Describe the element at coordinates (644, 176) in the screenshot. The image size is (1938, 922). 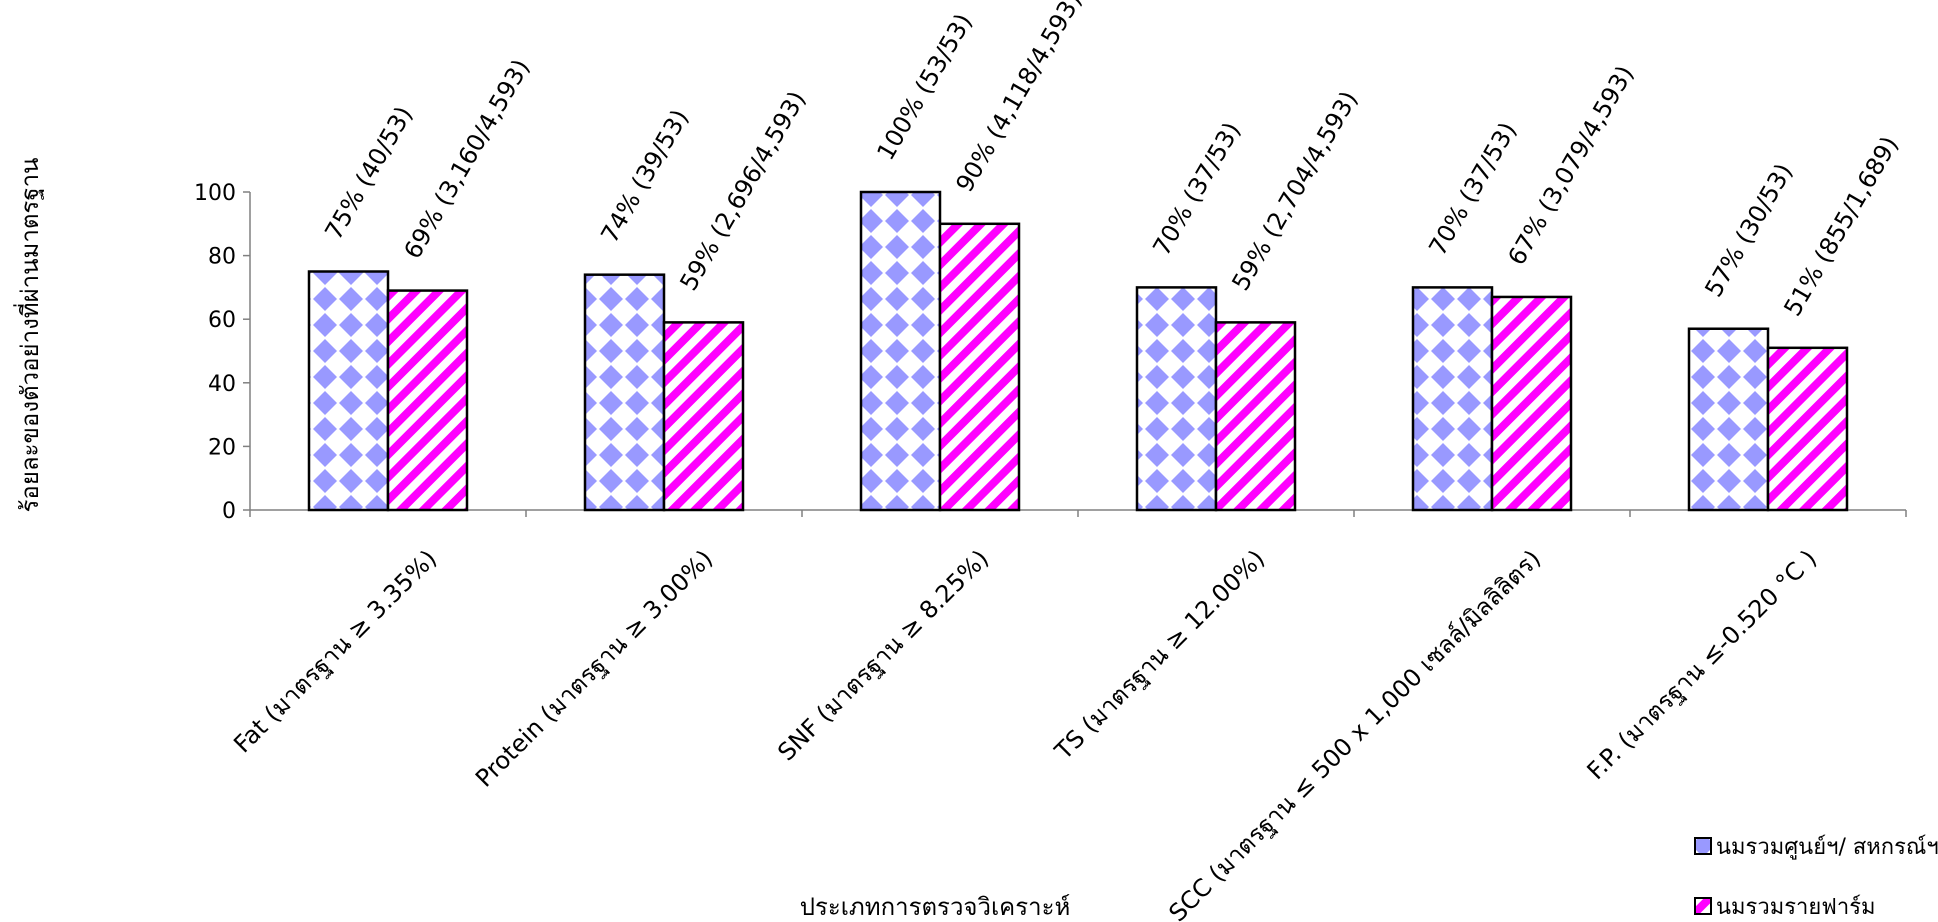
I see `data-label-series-1: 74% (39/53)` at that location.